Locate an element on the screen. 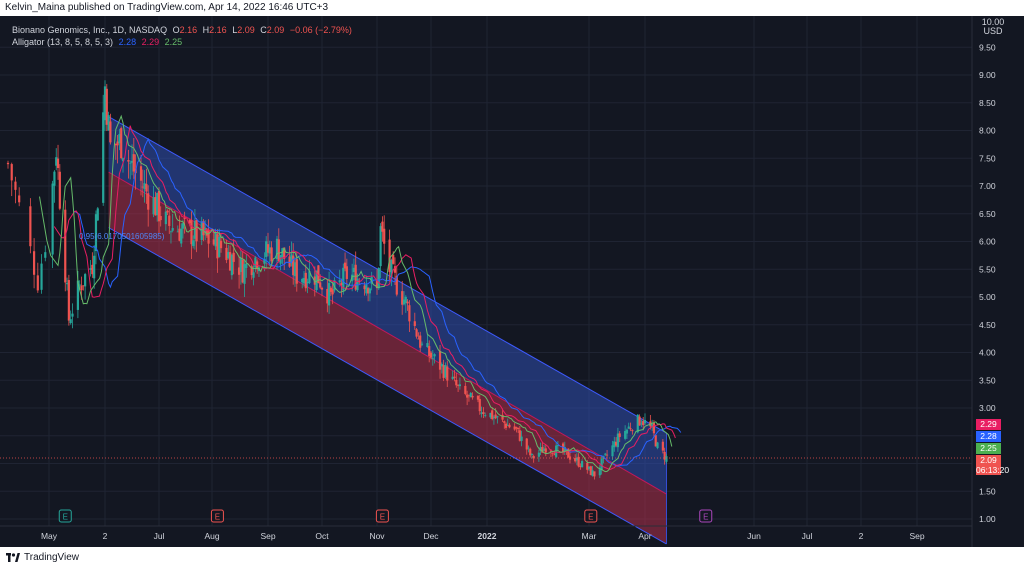  price-tick-label: 5.50 is located at coordinates (987, 269).